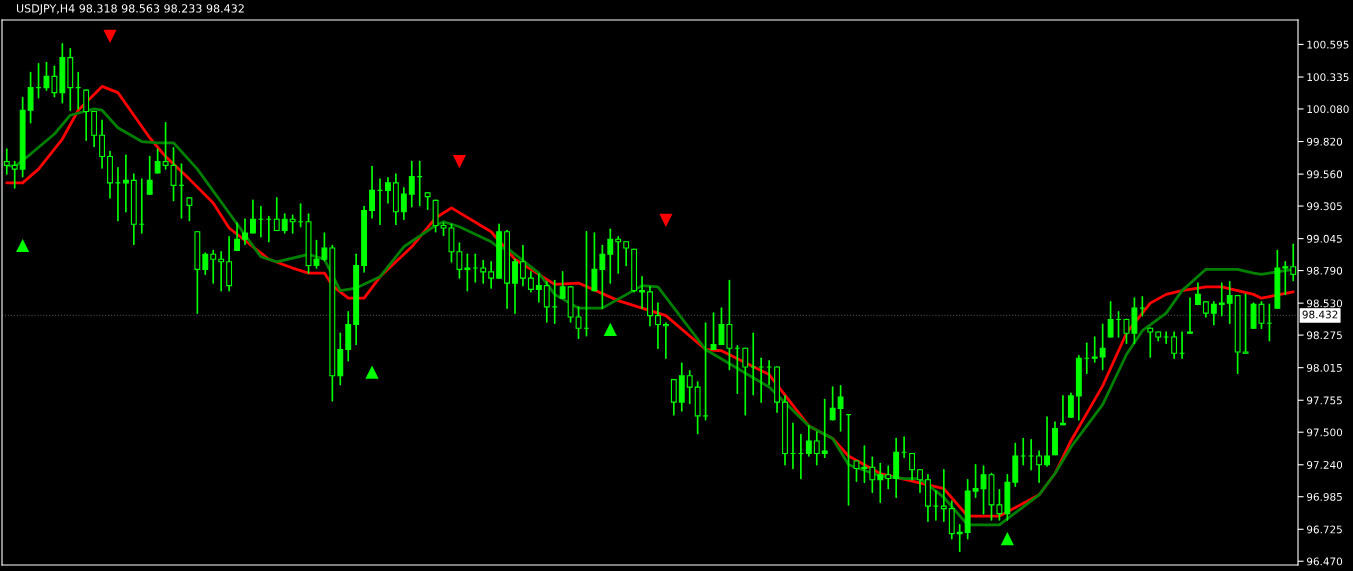  I want to click on y-tick-label: 97.240, so click(1324, 465).